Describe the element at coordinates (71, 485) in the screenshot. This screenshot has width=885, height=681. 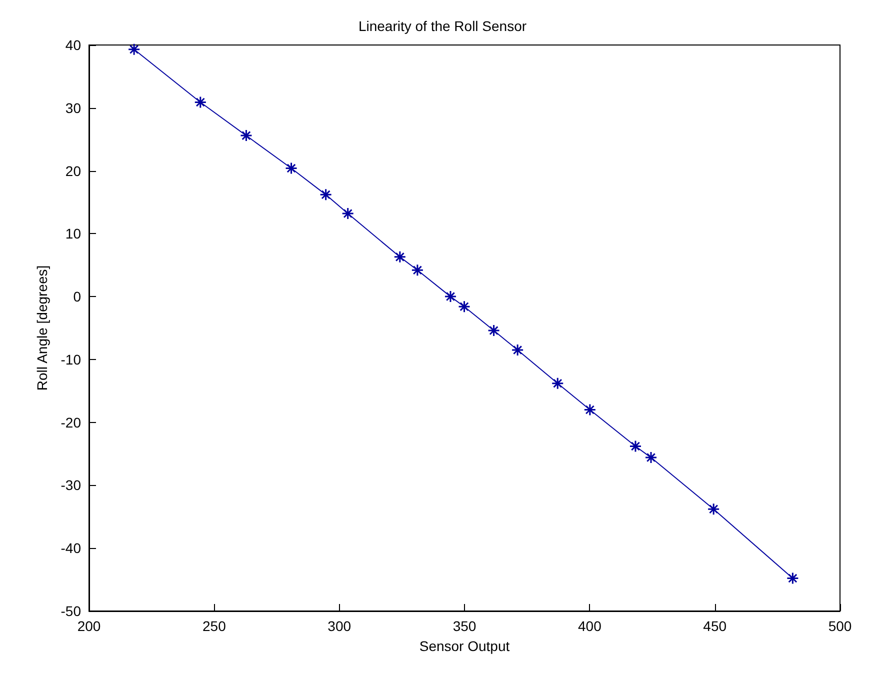
I see `y-tick-label: -30` at that location.